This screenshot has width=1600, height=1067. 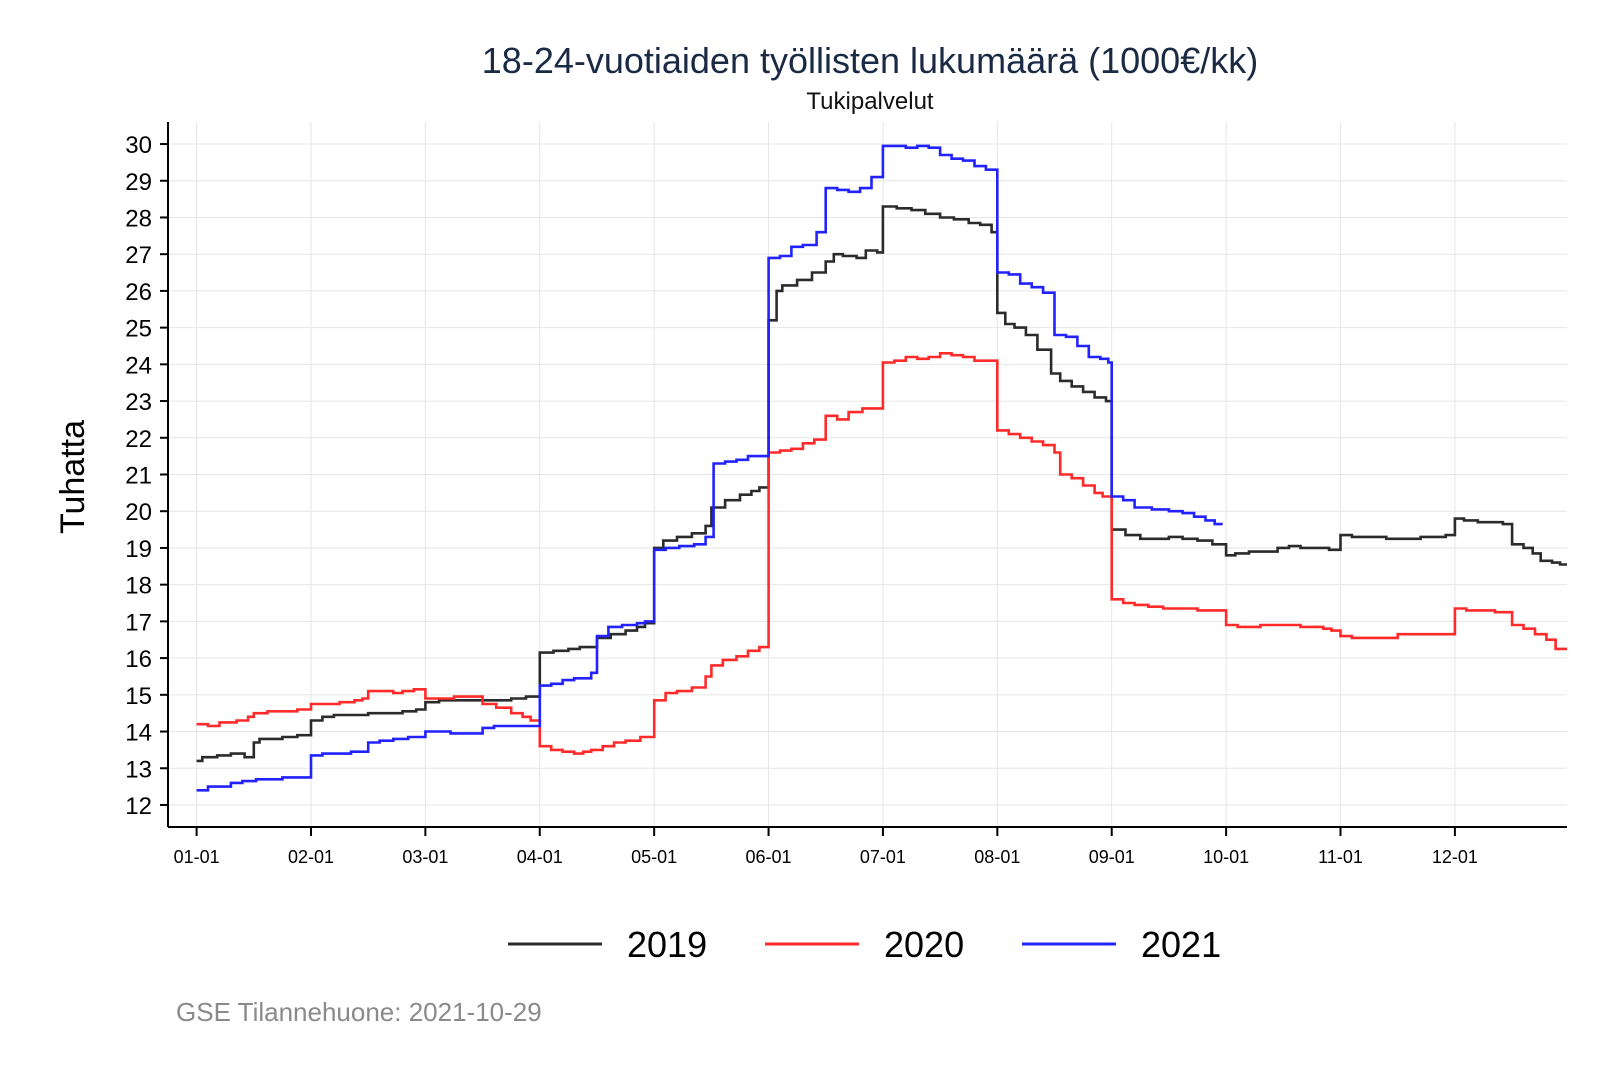 I want to click on y-ticks: 12 13 14 15 16 17 18 19 20 21 22 23 24 25 26 27 28 29 30, so click(x=146, y=476).